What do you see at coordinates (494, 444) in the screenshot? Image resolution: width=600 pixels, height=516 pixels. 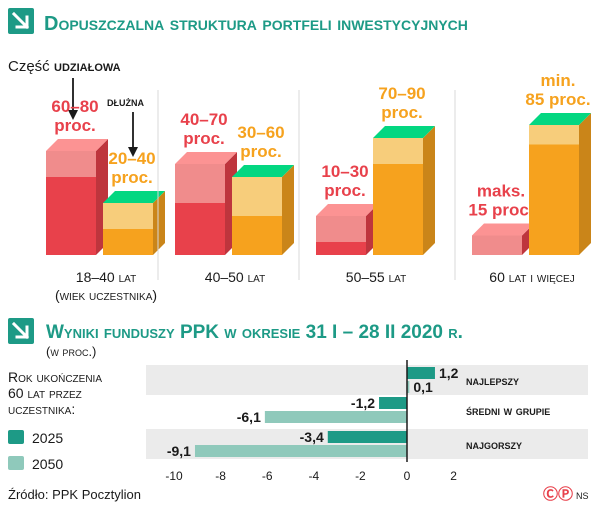 I see `row-category-label: najgorszy` at bounding box center [494, 444].